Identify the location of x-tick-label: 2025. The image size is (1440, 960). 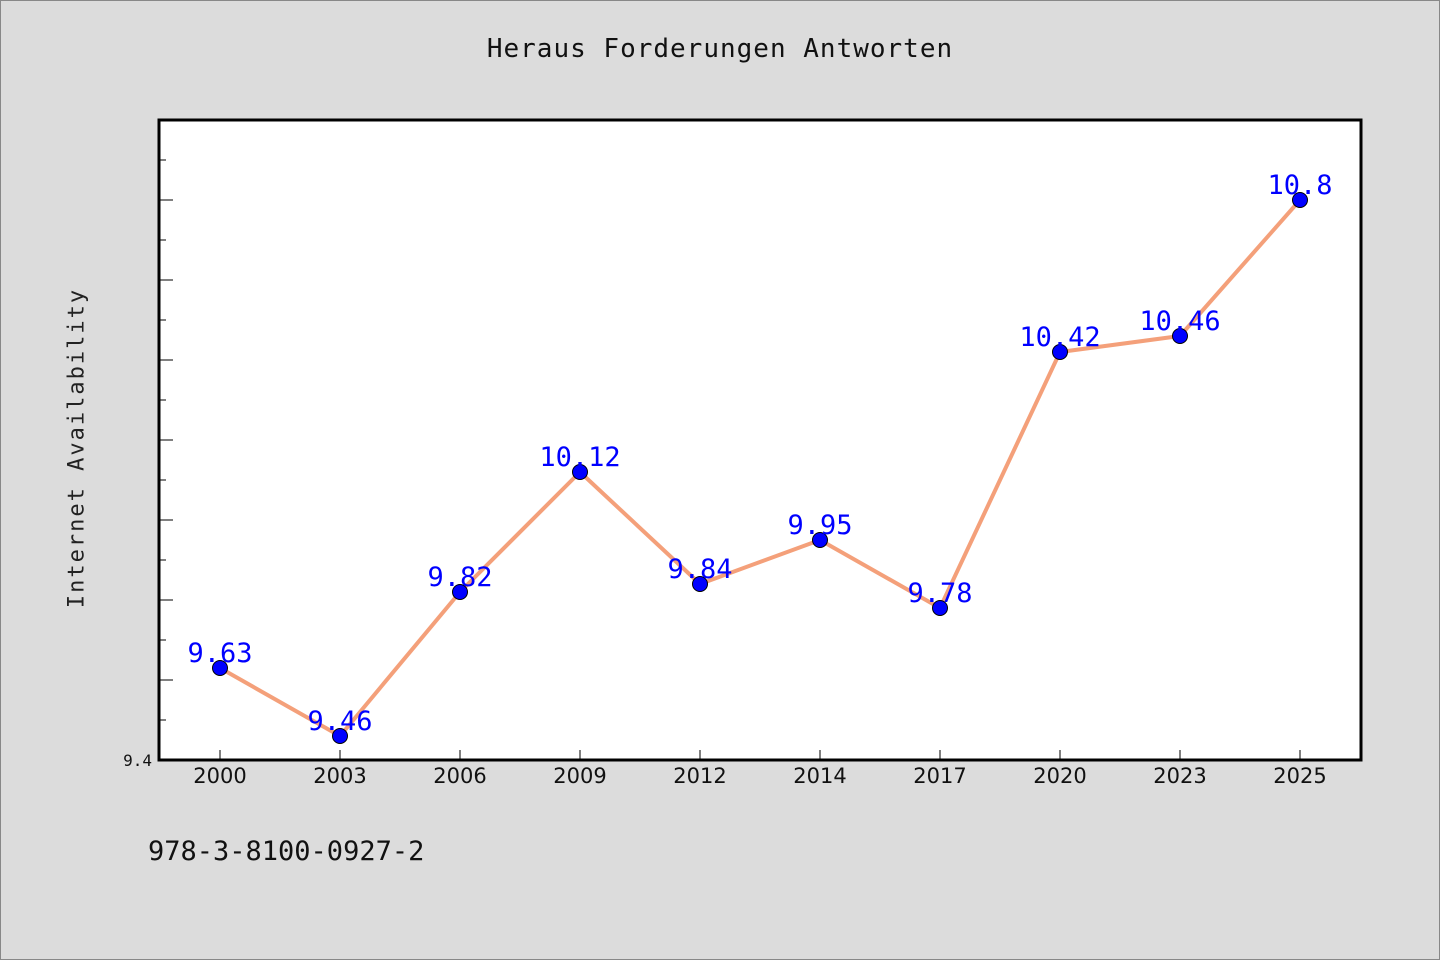
(1299, 776).